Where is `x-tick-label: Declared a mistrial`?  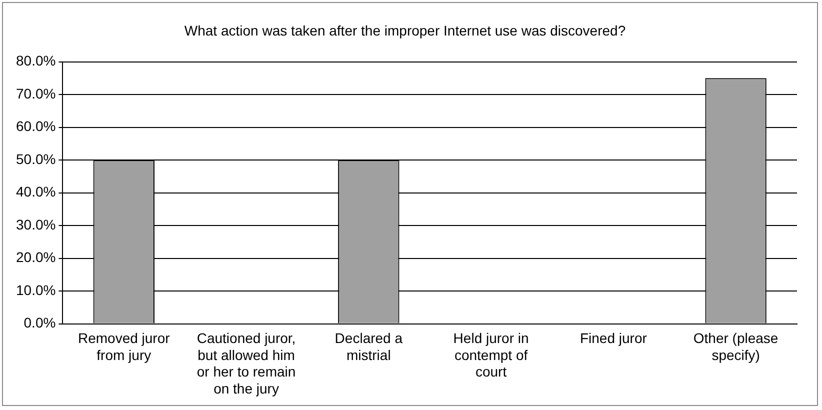 x-tick-label: Declared a mistrial is located at coordinates (368, 346).